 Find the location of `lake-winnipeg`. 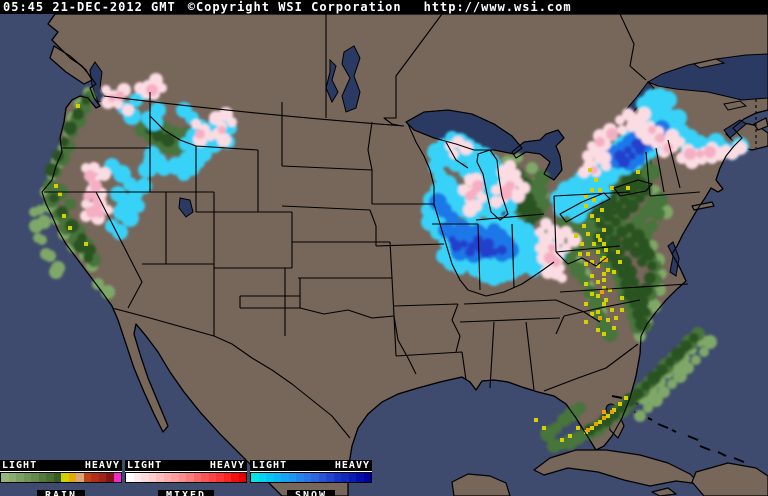

lake-winnipeg is located at coordinates (351, 79).